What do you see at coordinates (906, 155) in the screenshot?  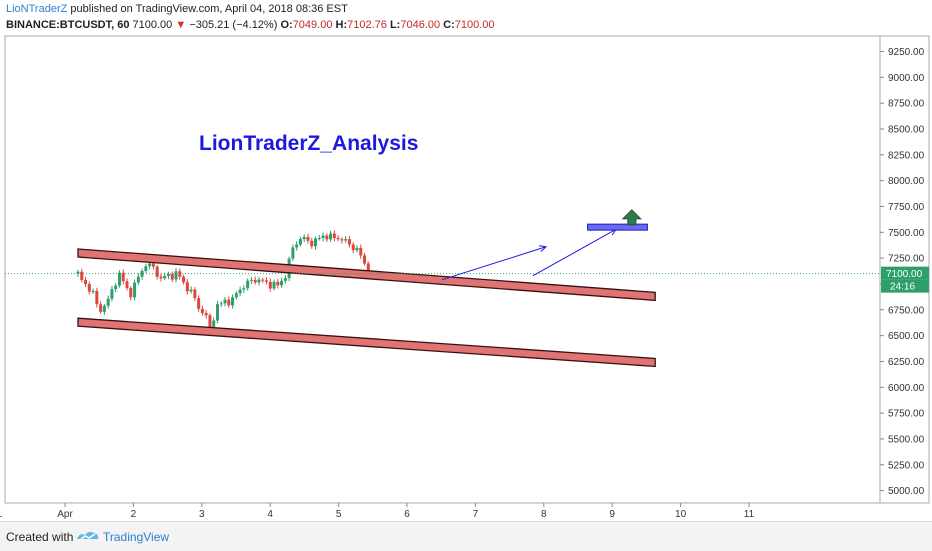 I see `y-axis-label: 8250.00` at bounding box center [906, 155].